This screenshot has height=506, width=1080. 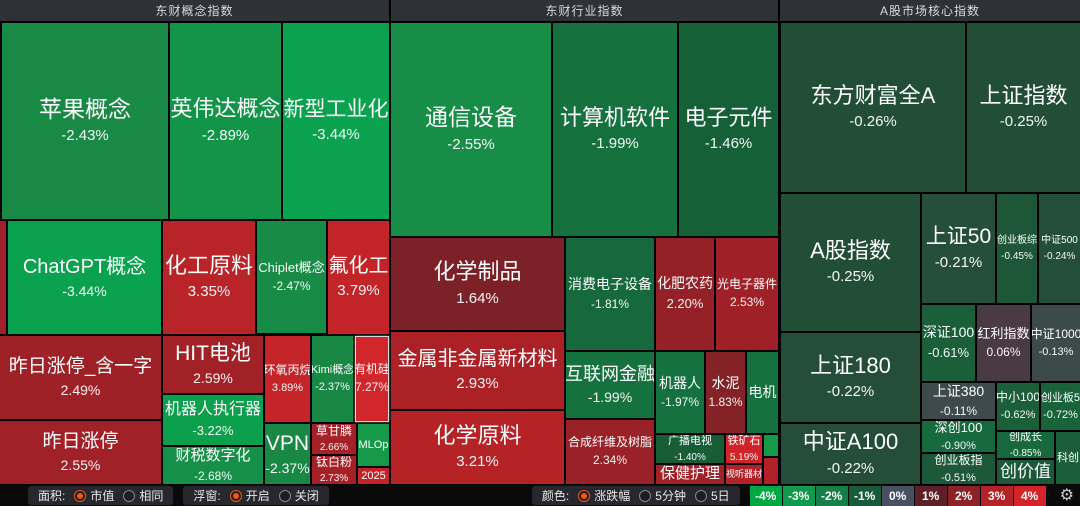 What do you see at coordinates (287, 379) in the screenshot?
I see `treemap-tile-13: 环氧丙烷 3.89%` at bounding box center [287, 379].